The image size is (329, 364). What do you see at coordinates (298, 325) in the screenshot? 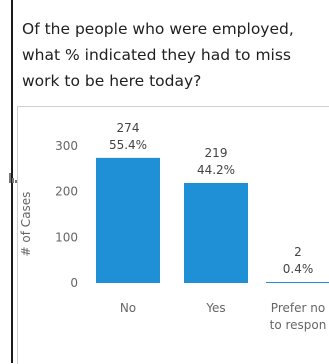
I see `x-tick-label: to respon` at bounding box center [298, 325].